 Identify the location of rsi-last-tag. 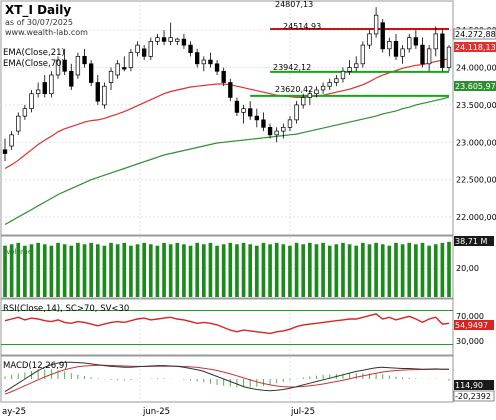
(474, 325).